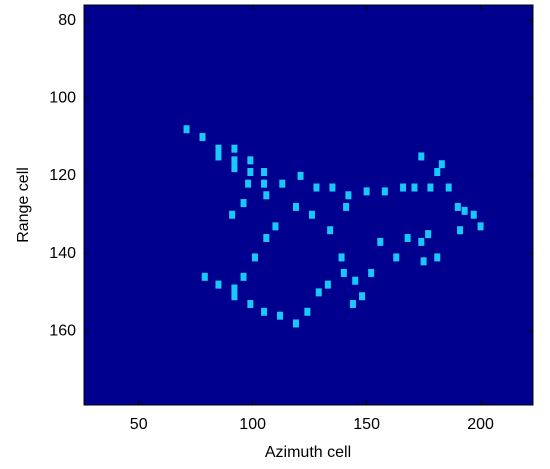 This screenshot has height=469, width=550. Describe the element at coordinates (366, 424) in the screenshot. I see `x-tick-label: 150` at that location.